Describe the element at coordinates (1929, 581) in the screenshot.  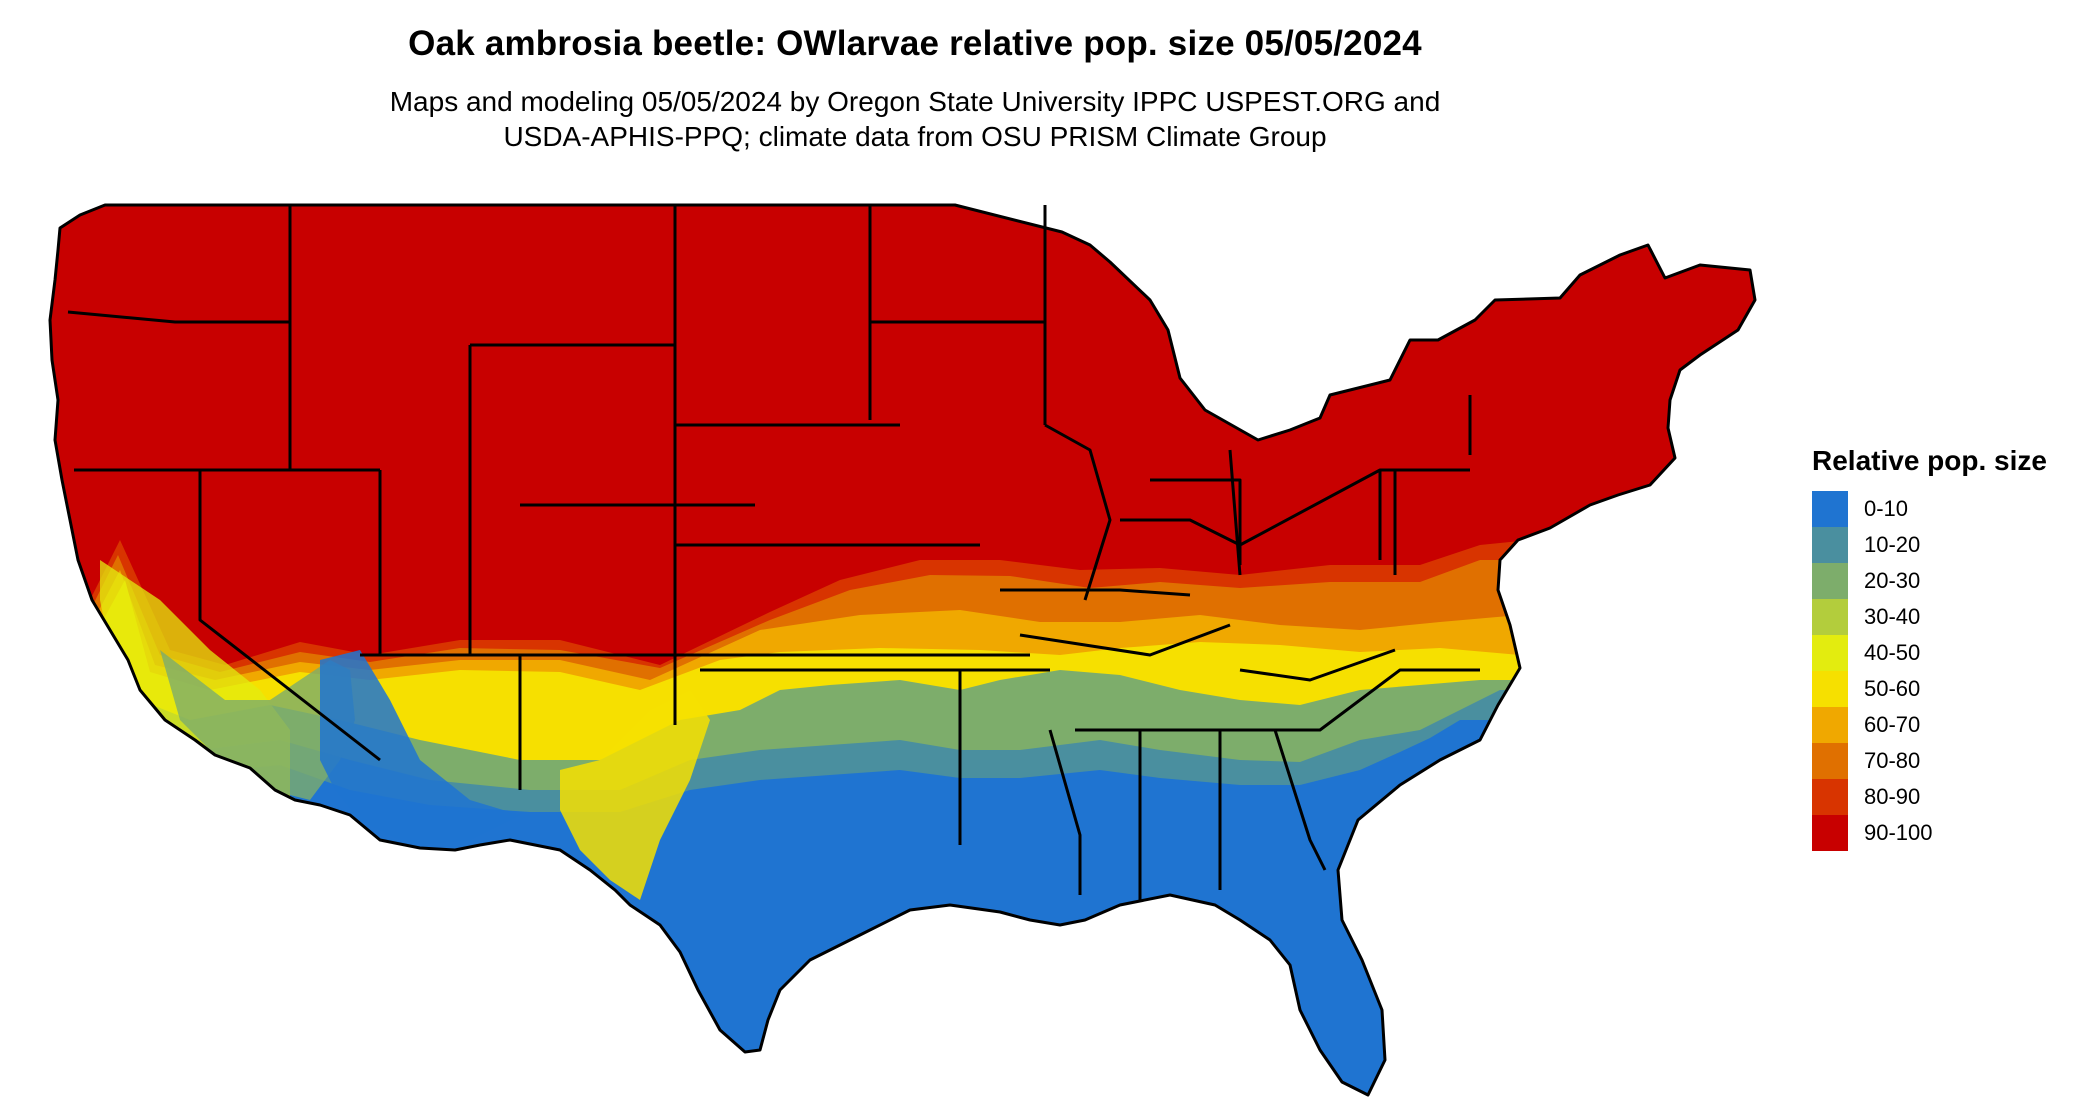
I see `legend-item: 20-30` at that location.